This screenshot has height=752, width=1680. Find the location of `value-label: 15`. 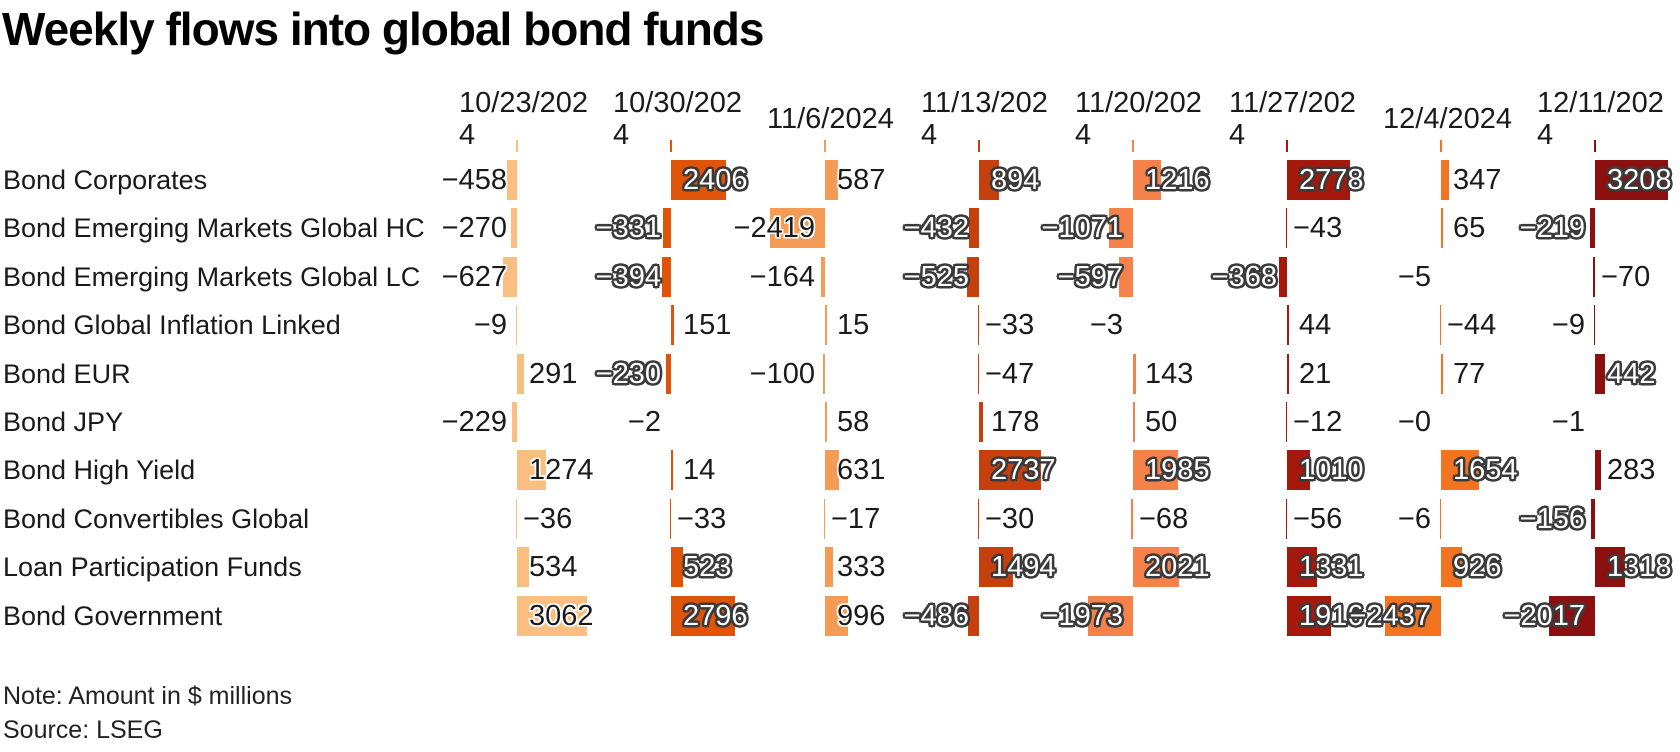

value-label: 15 is located at coordinates (853, 325).